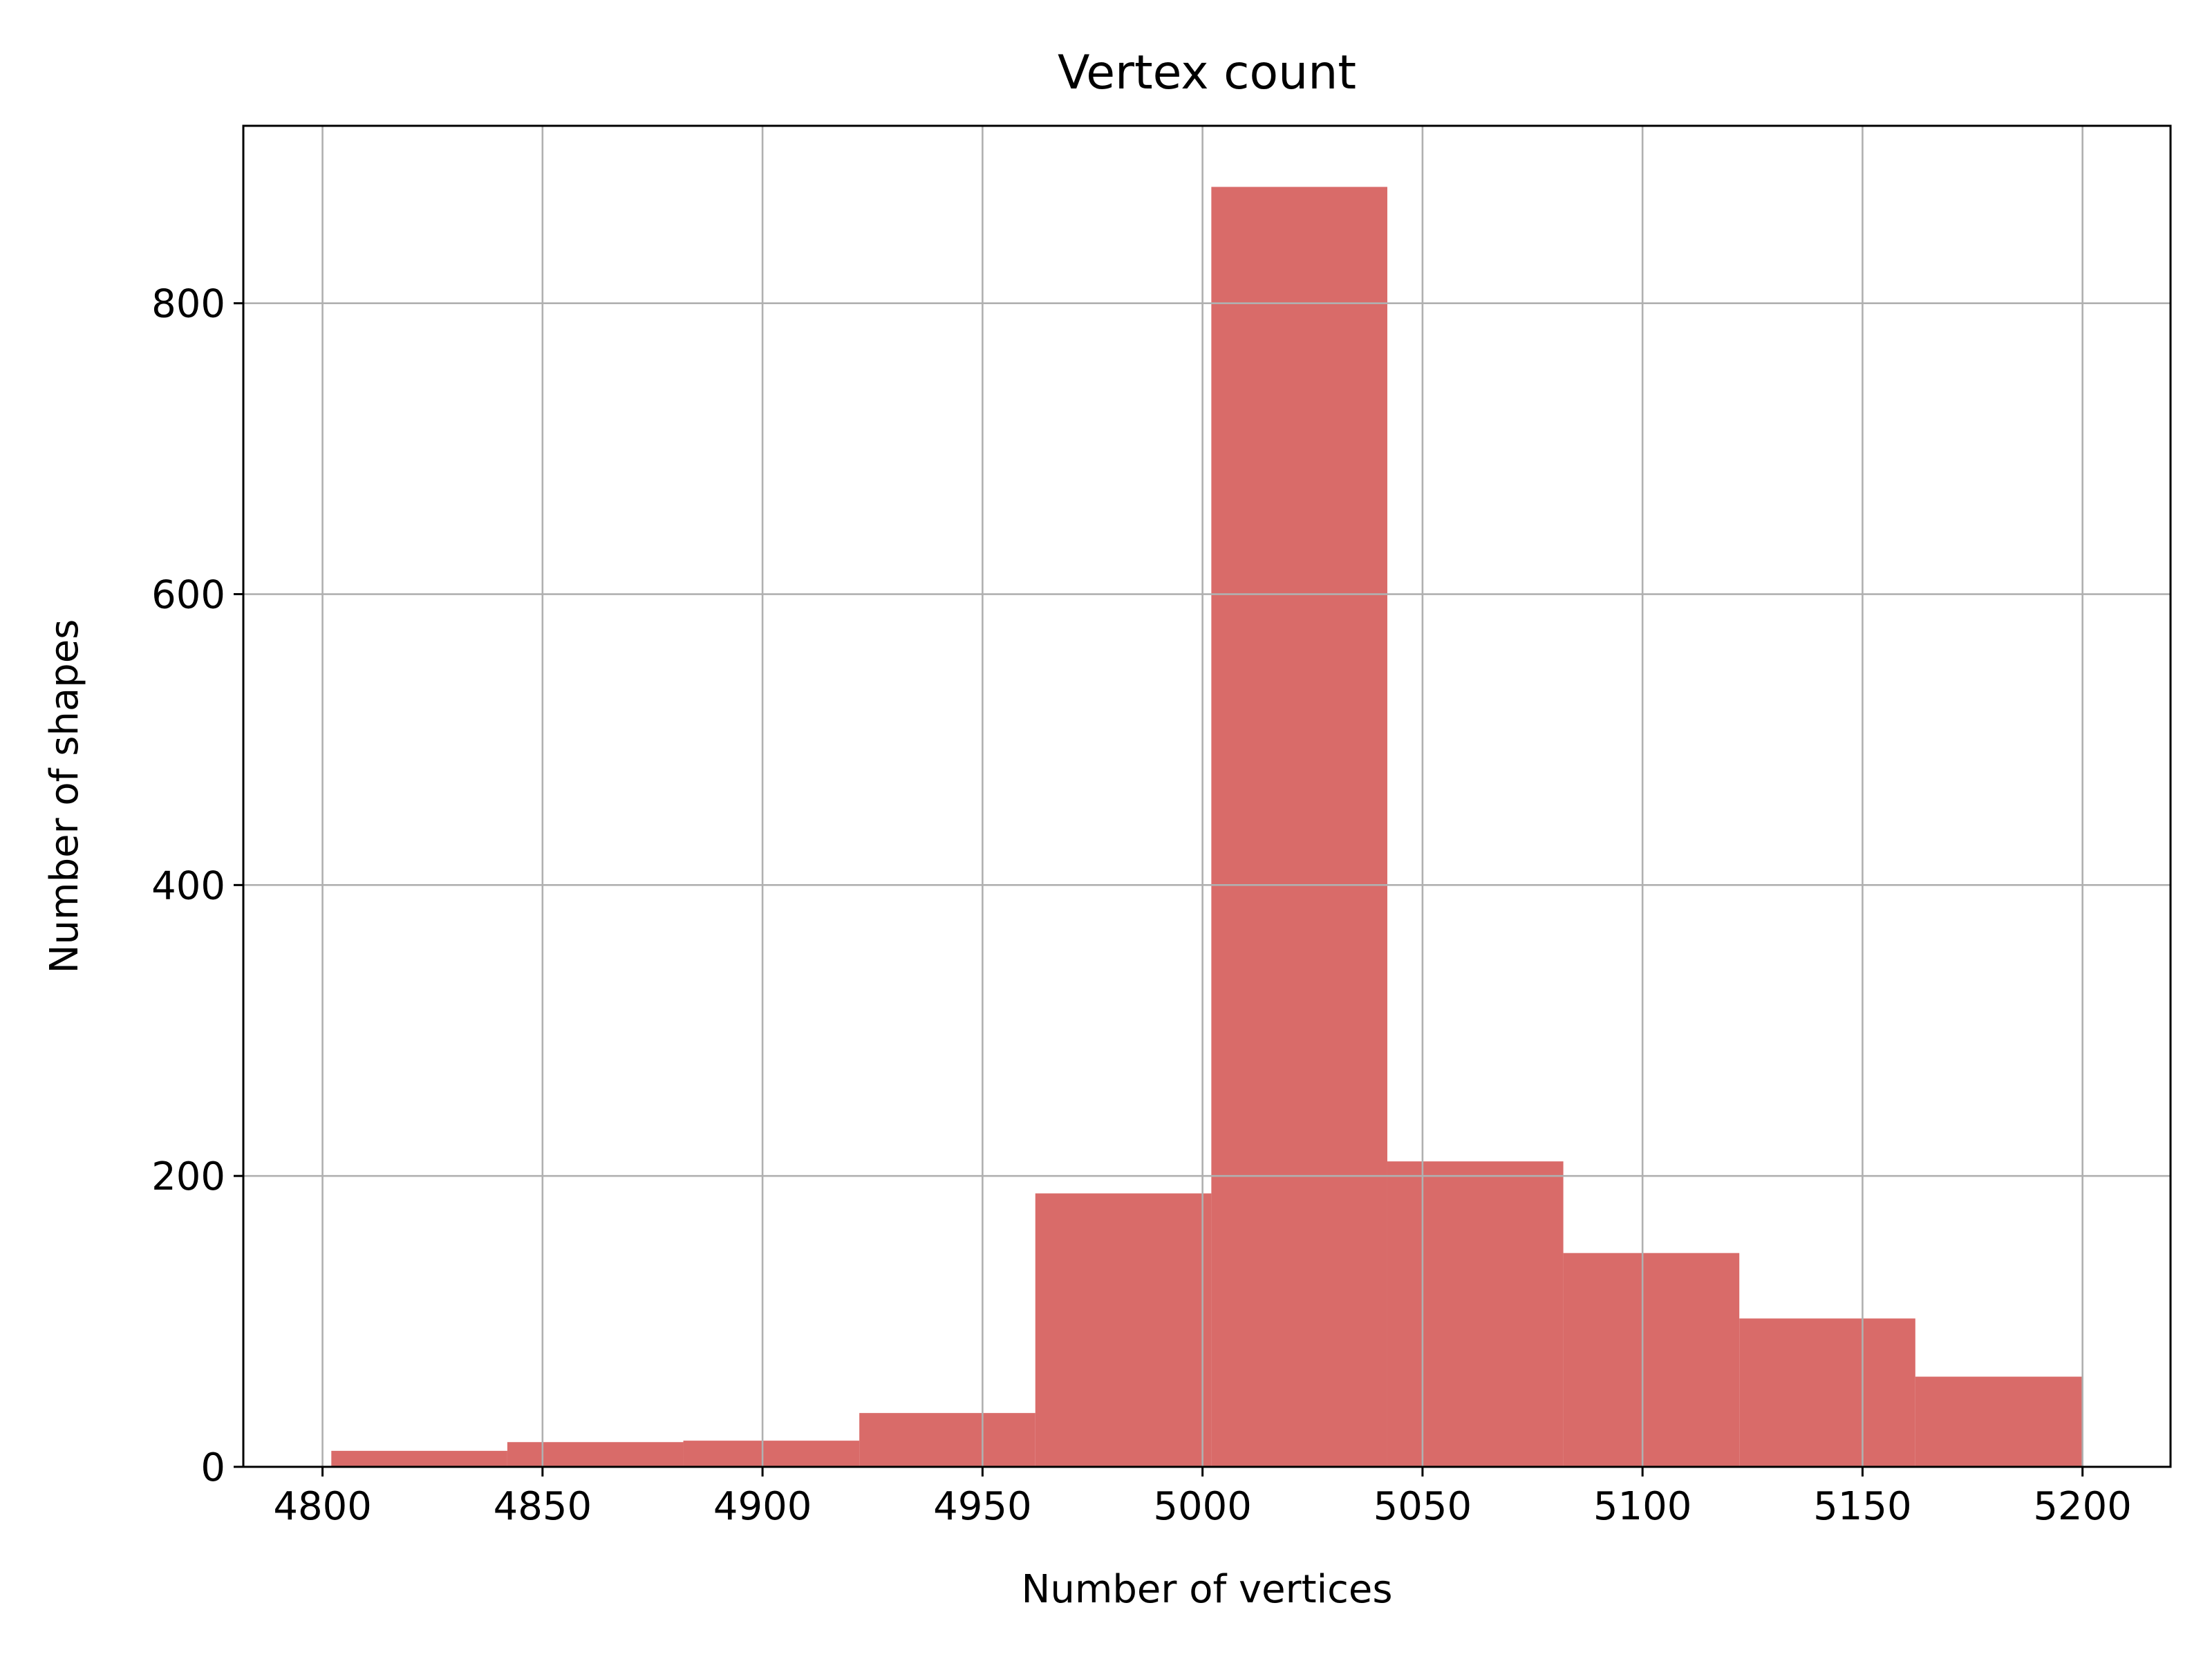  I want to click on x-tick-label: 5200, so click(2082, 1507).